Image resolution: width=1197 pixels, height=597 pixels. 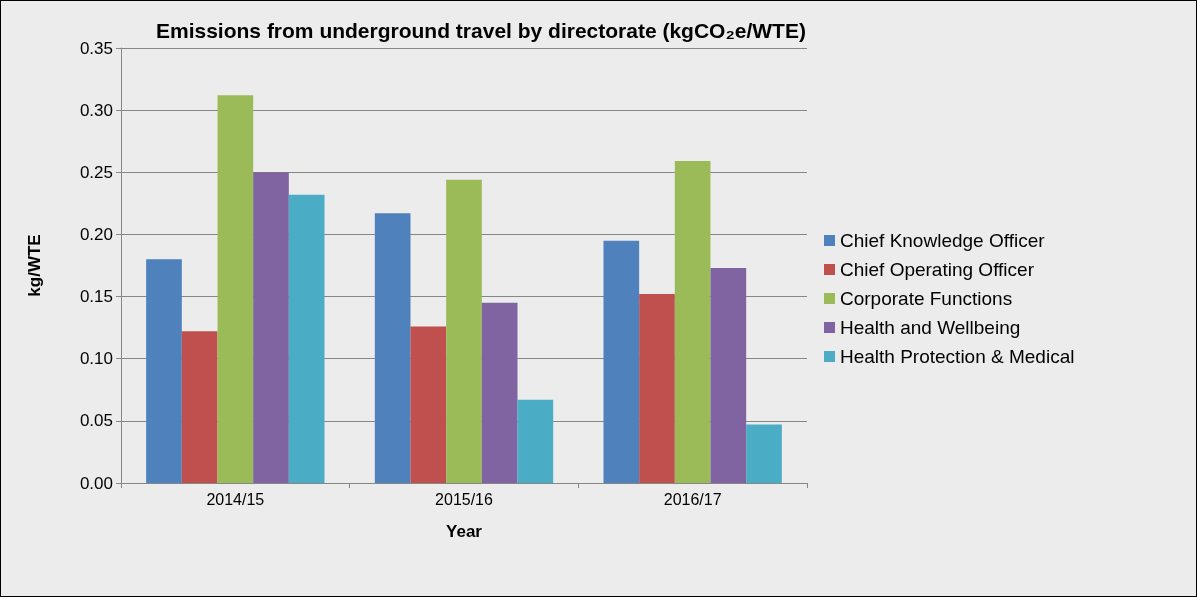 What do you see at coordinates (96, 297) in the screenshot?
I see `y-tick-label: 0.15` at bounding box center [96, 297].